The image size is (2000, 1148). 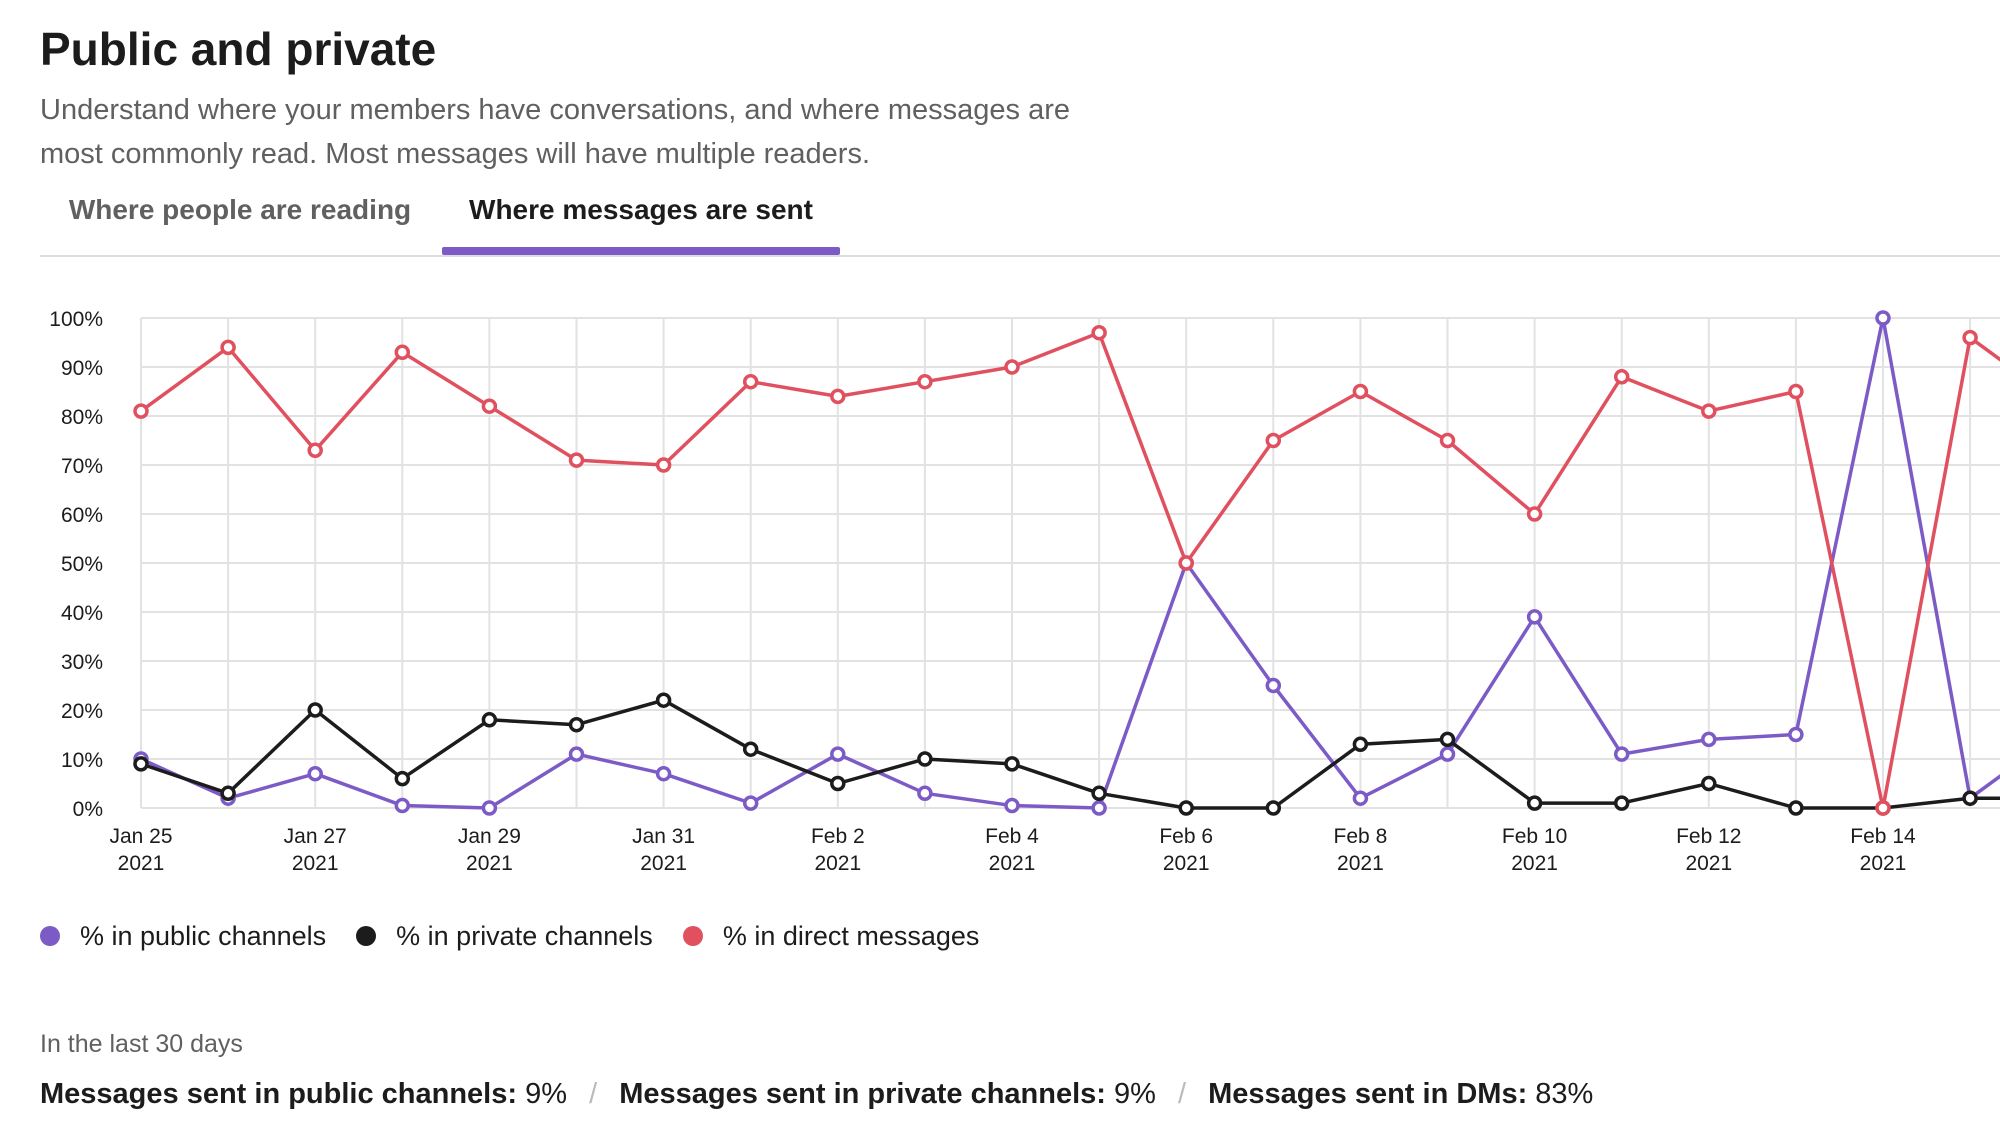 I want to click on x-tick-label: Feb 4, so click(x=1012, y=836).